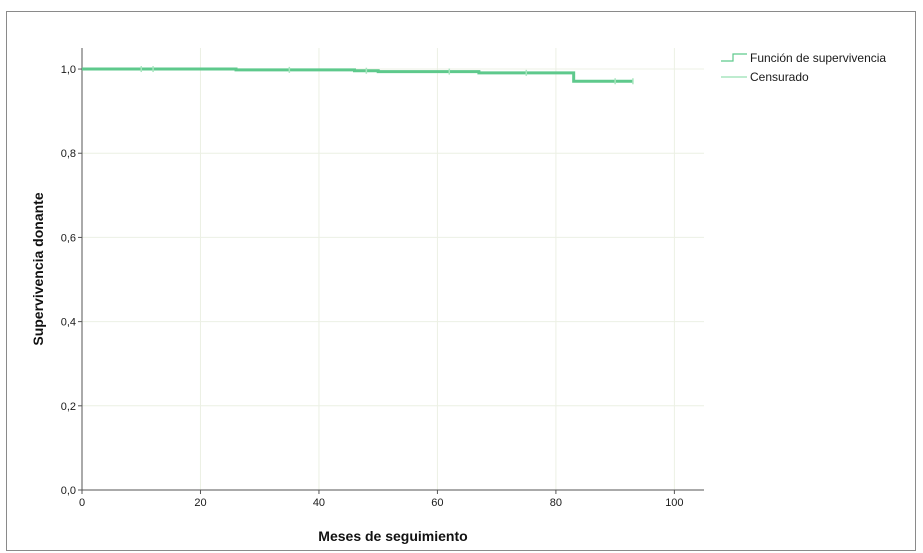 Image resolution: width=923 pixels, height=553 pixels. What do you see at coordinates (556, 503) in the screenshot?
I see `x-tick-label: 80` at bounding box center [556, 503].